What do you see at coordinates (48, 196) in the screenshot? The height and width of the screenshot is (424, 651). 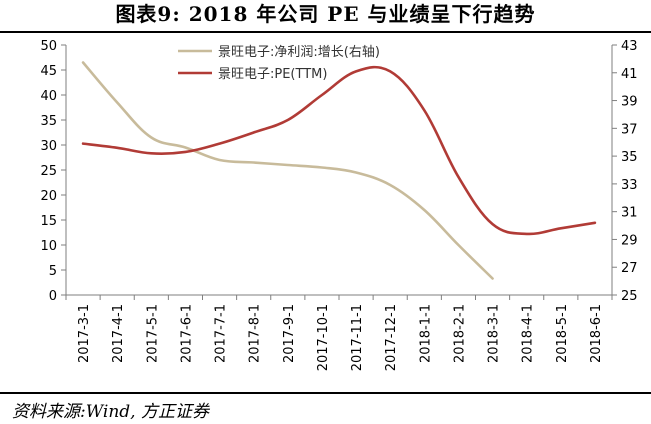 I see `left-tick-label: 20` at bounding box center [48, 196].